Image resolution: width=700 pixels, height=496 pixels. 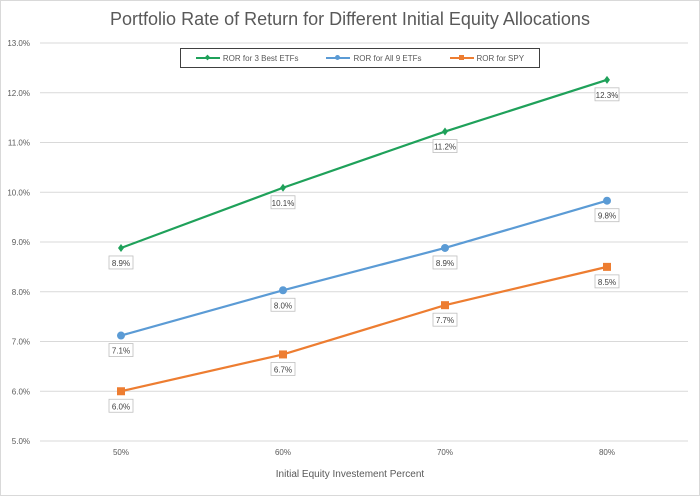 I want to click on x-tick-label: 70%, so click(x=445, y=452).